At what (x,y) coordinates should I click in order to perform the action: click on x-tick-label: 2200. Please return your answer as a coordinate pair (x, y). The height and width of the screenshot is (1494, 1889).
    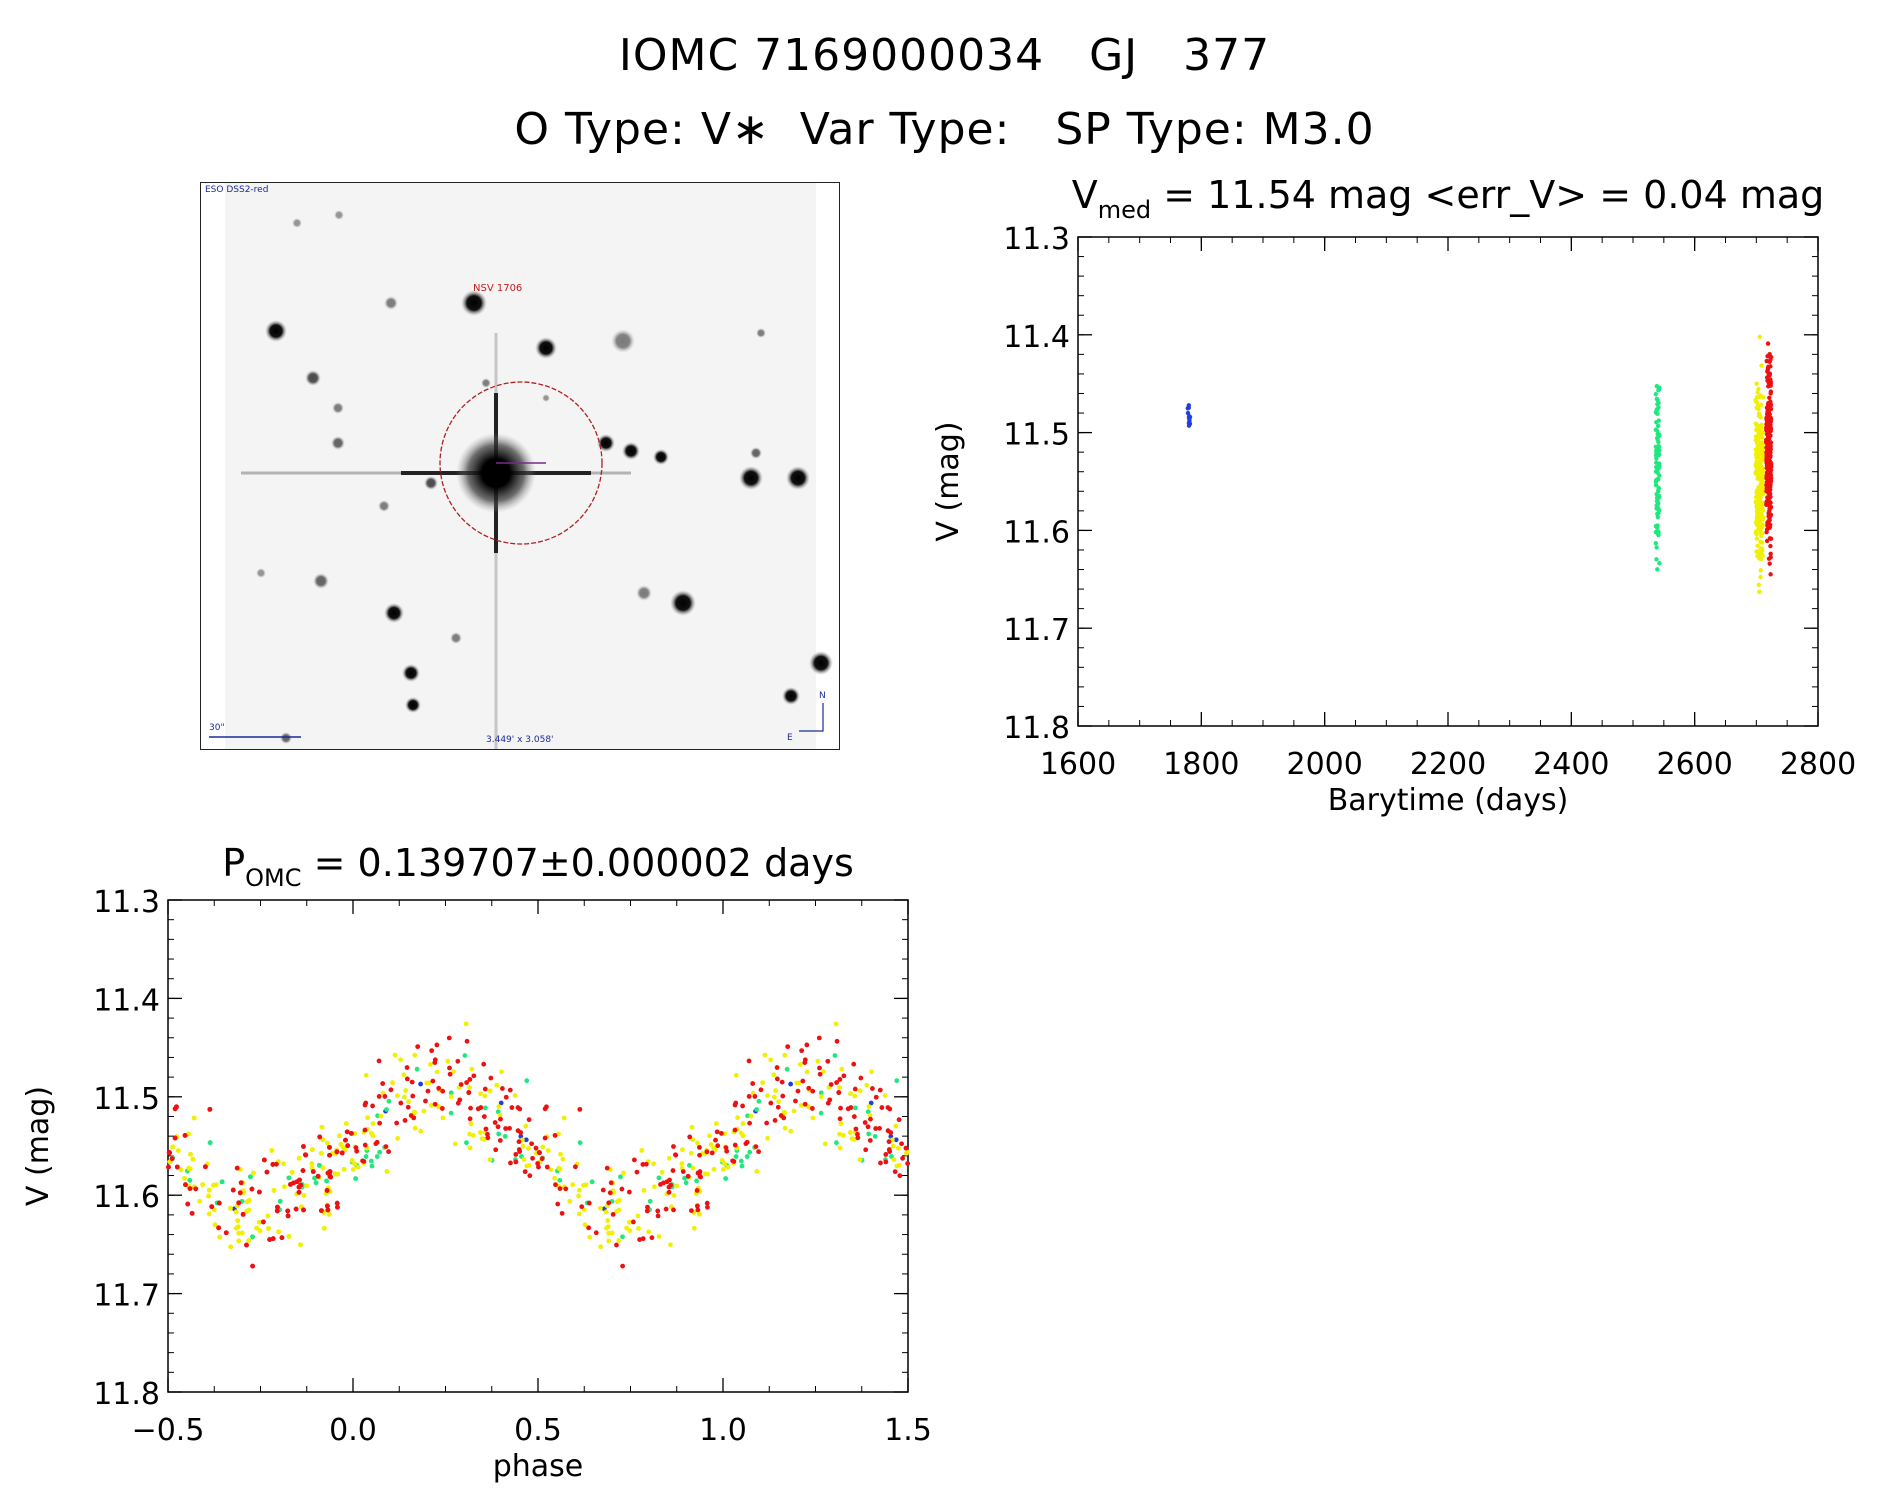
    Looking at the image, I should click on (1448, 764).